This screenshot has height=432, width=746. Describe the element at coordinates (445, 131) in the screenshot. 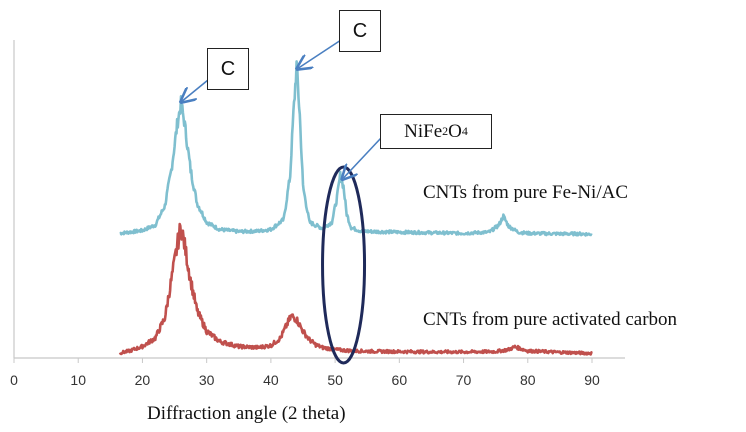

I see `nife-sub1: 2` at that location.